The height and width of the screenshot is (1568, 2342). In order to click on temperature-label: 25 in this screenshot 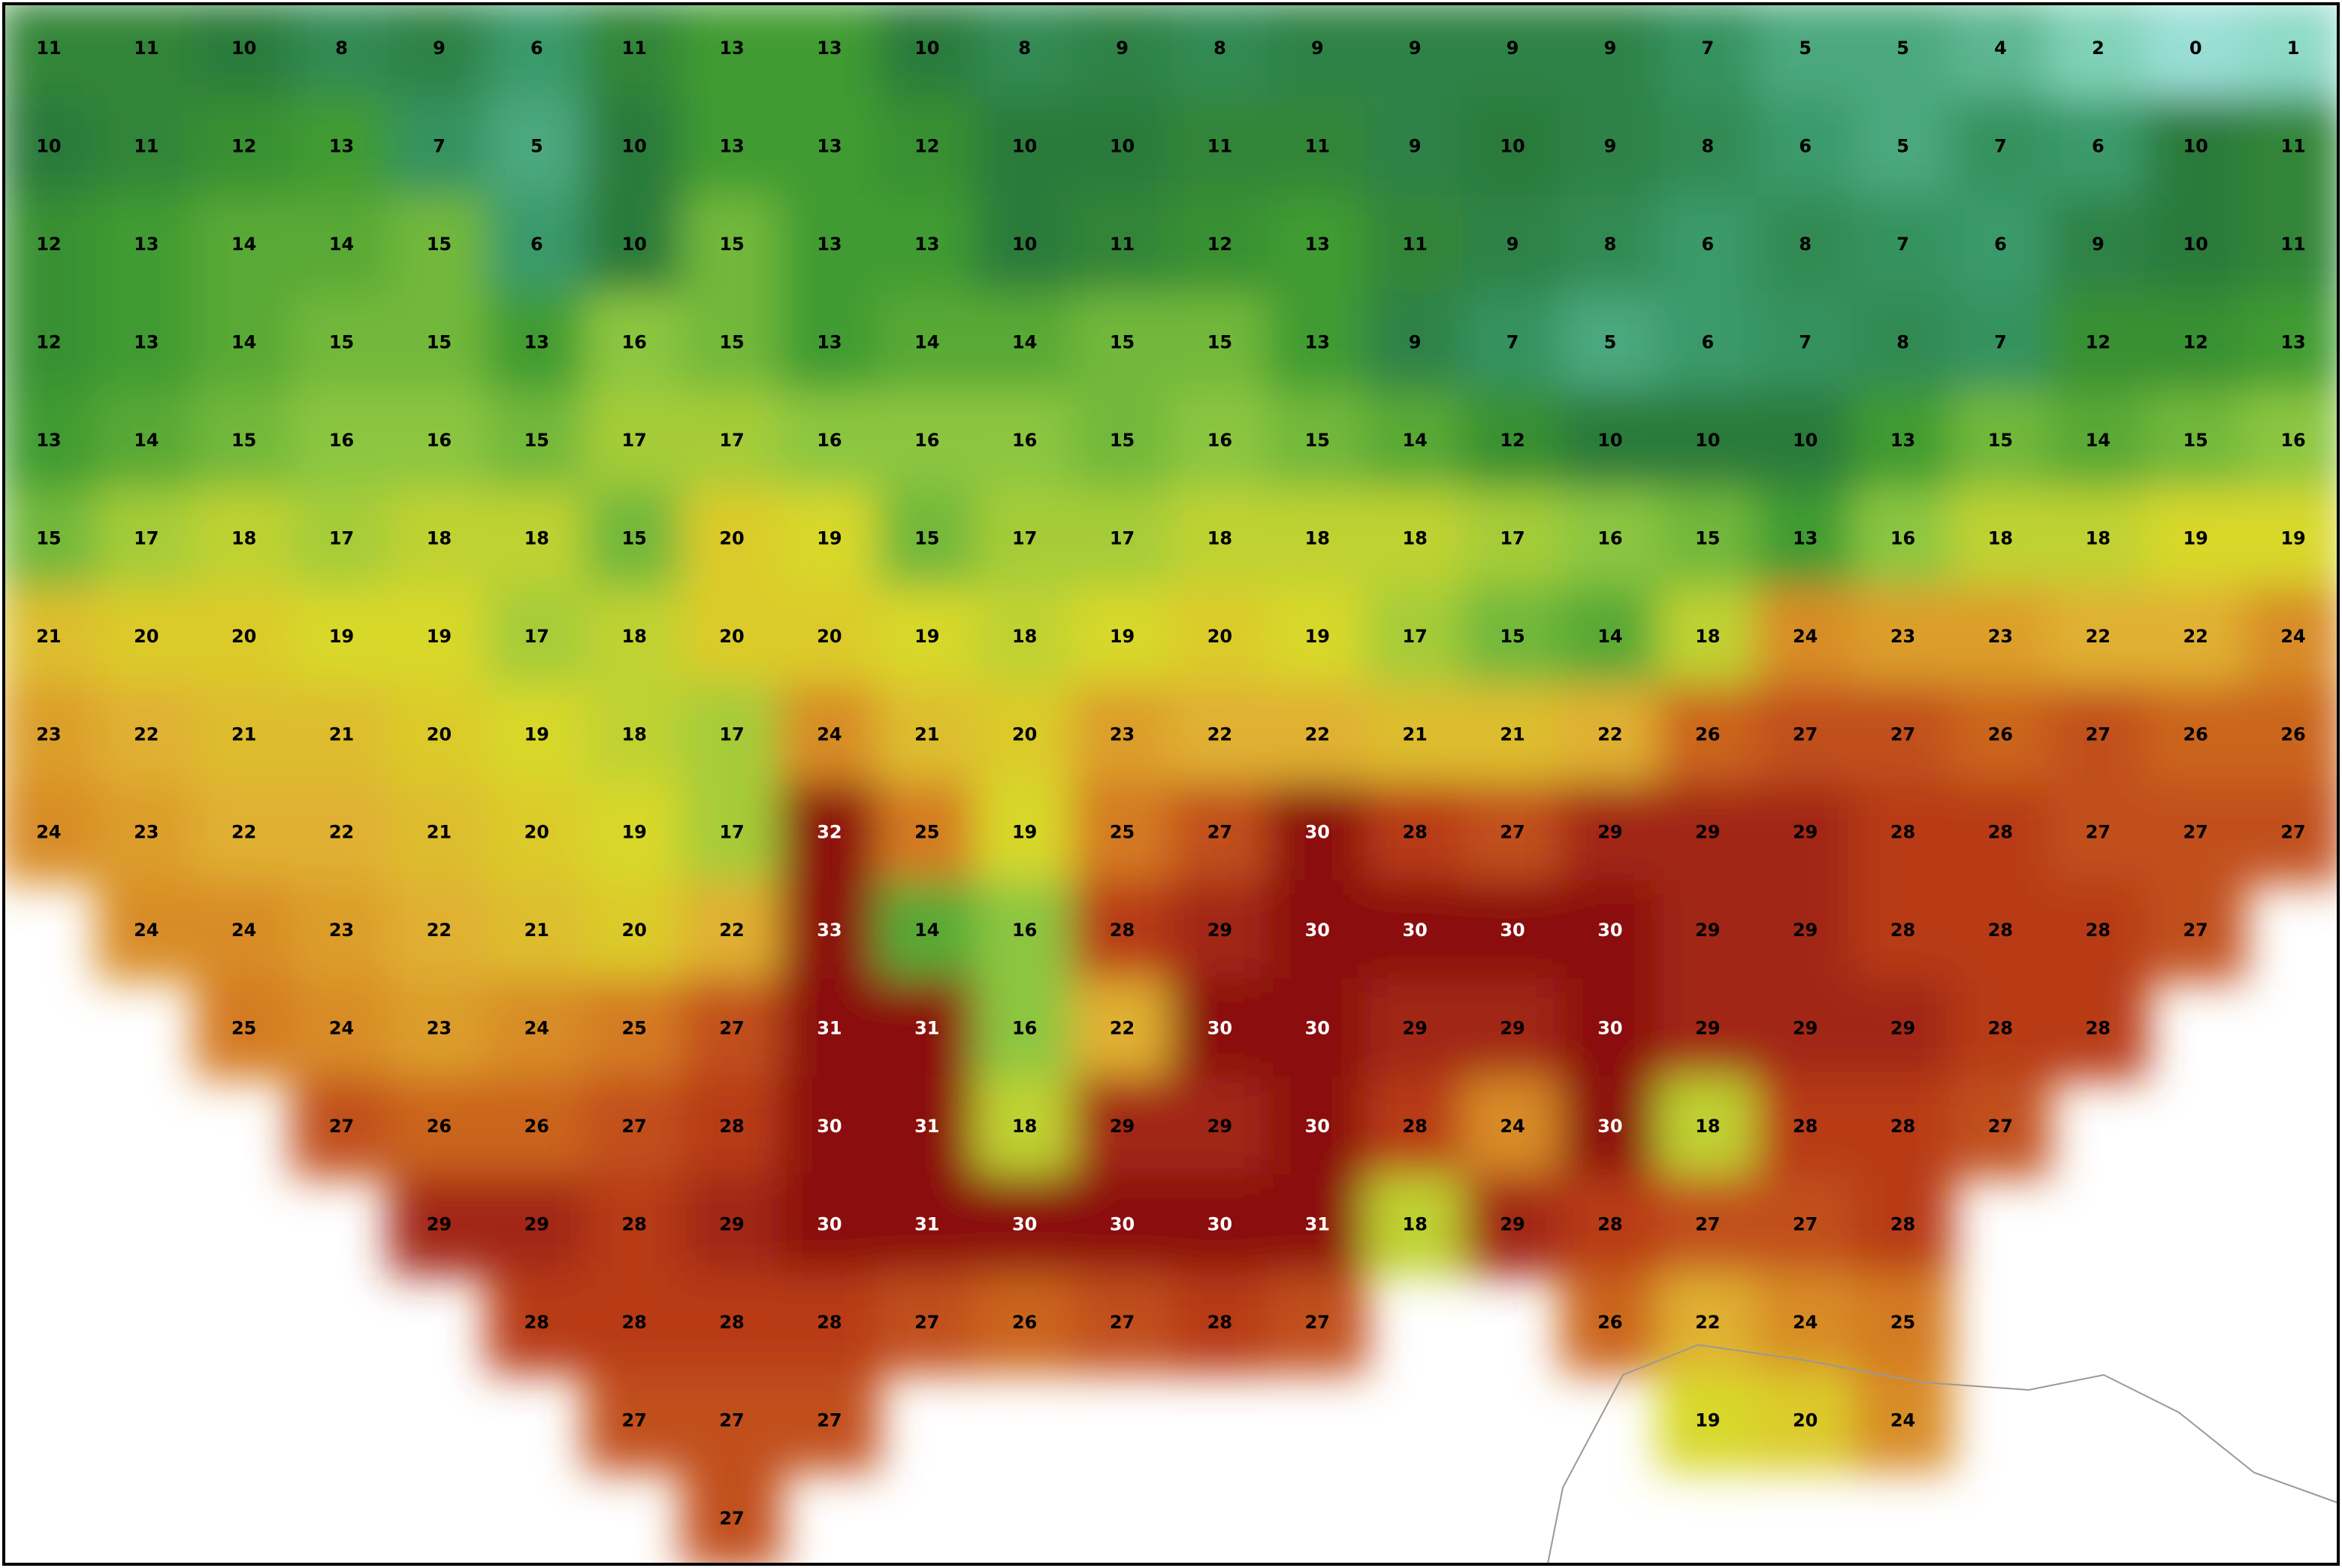, I will do `click(1122, 832)`.